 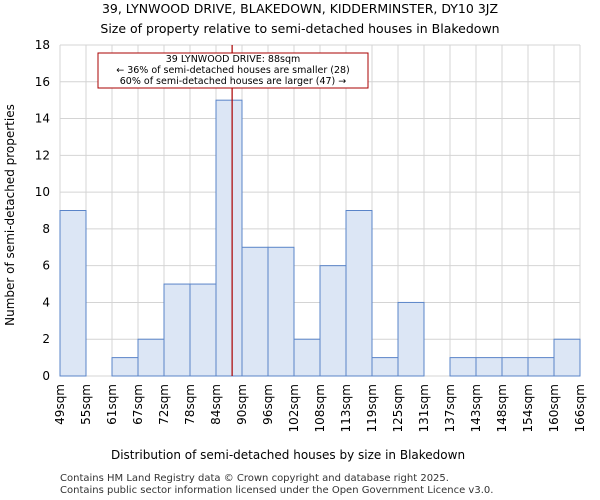 What do you see at coordinates (46, 229) in the screenshot?
I see `y-tick-label: 8` at bounding box center [46, 229].